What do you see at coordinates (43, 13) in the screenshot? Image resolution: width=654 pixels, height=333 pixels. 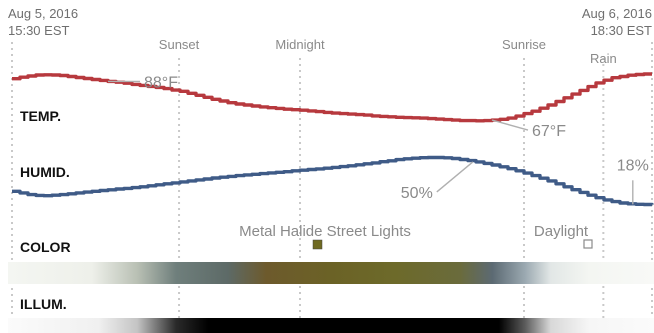 I see `start-date-label: Aug 5, 2016` at bounding box center [43, 13].